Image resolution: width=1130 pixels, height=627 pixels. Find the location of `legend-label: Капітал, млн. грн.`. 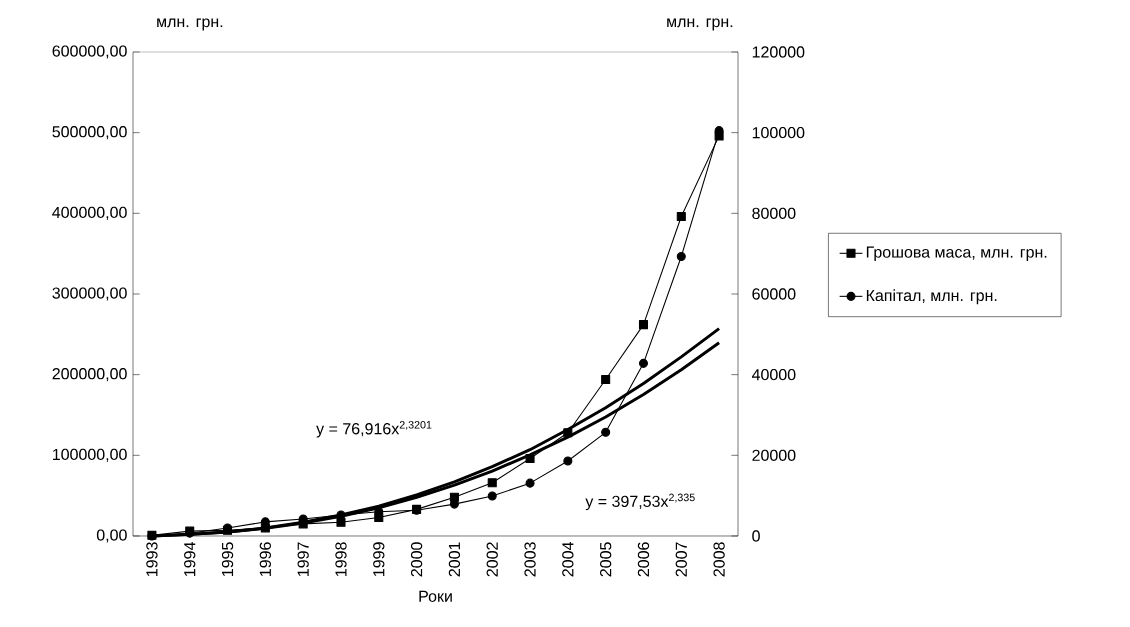

legend-label: Капітал, млн. грн. is located at coordinates (931, 297).